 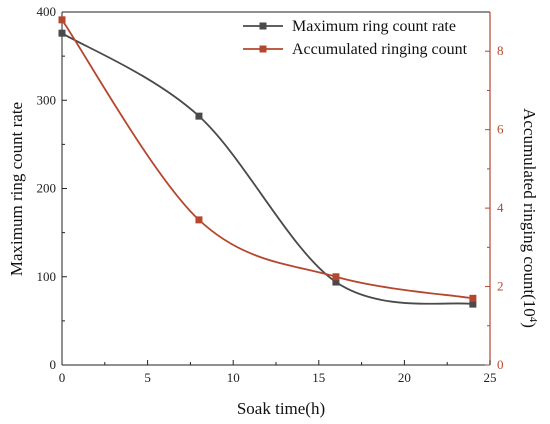 I want to click on legend-label-2: Accumulated ringing count, so click(x=380, y=49).